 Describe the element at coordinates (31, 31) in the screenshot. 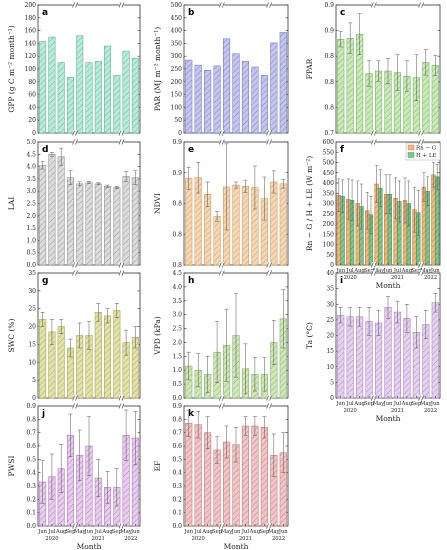

I see `y-tick-label: 160` at that location.